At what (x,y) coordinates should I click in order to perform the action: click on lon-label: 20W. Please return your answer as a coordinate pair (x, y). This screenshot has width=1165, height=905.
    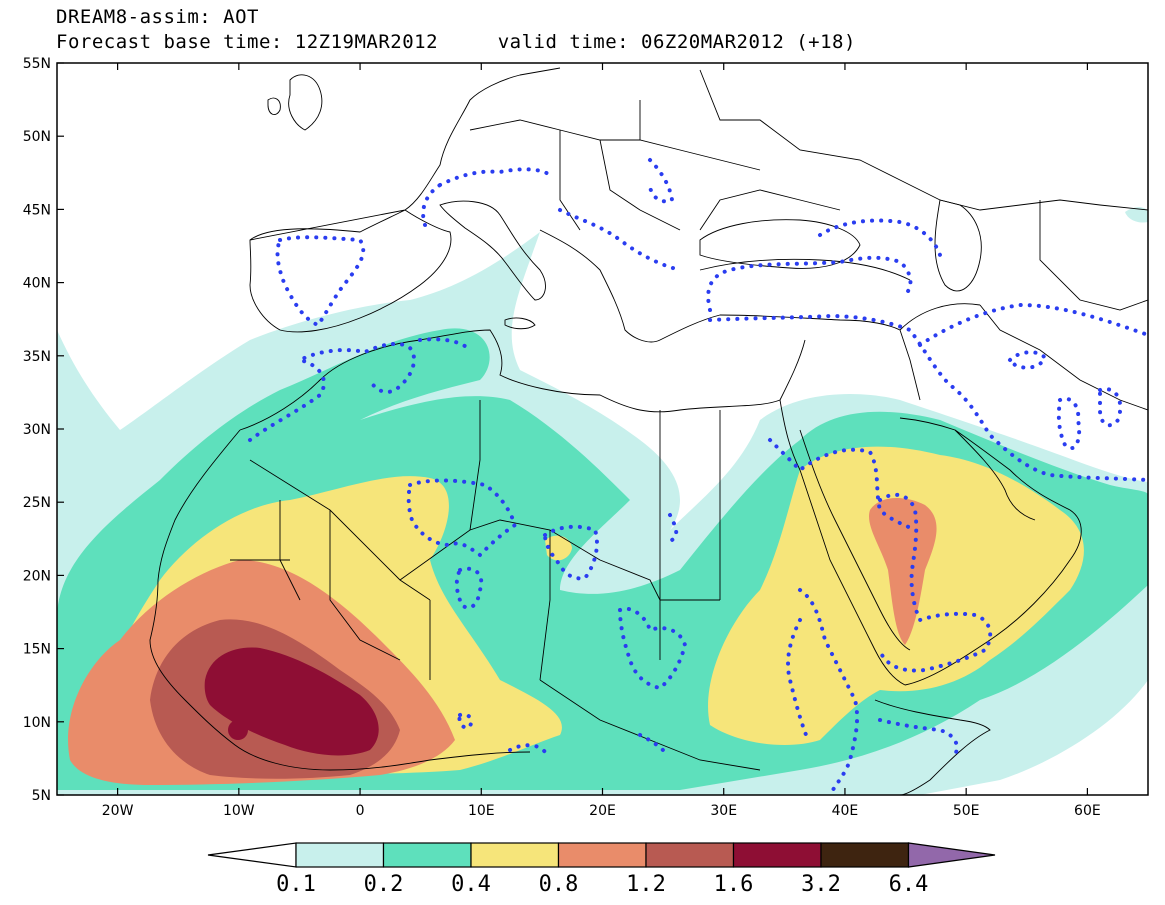
    Looking at the image, I should click on (118, 811).